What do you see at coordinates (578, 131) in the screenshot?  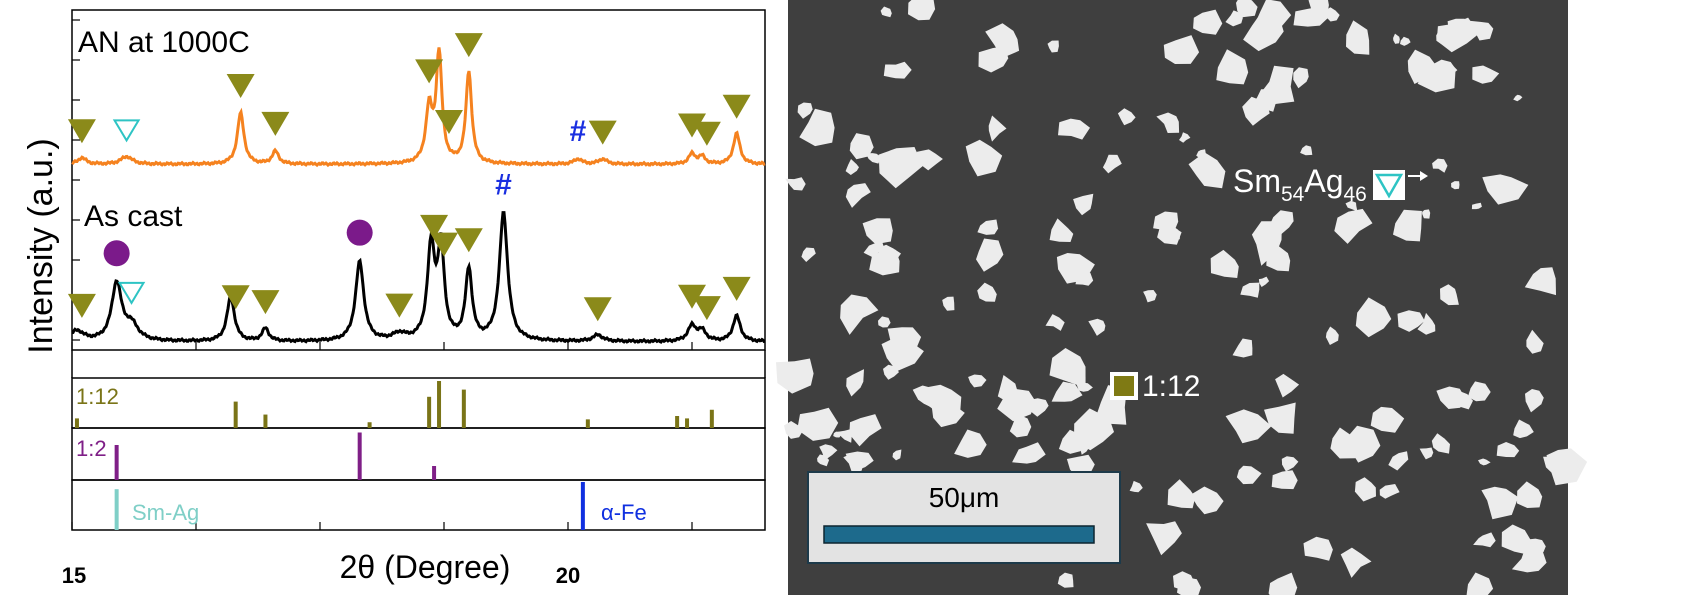 I see `marker-alpha-fe-hash: #` at bounding box center [578, 131].